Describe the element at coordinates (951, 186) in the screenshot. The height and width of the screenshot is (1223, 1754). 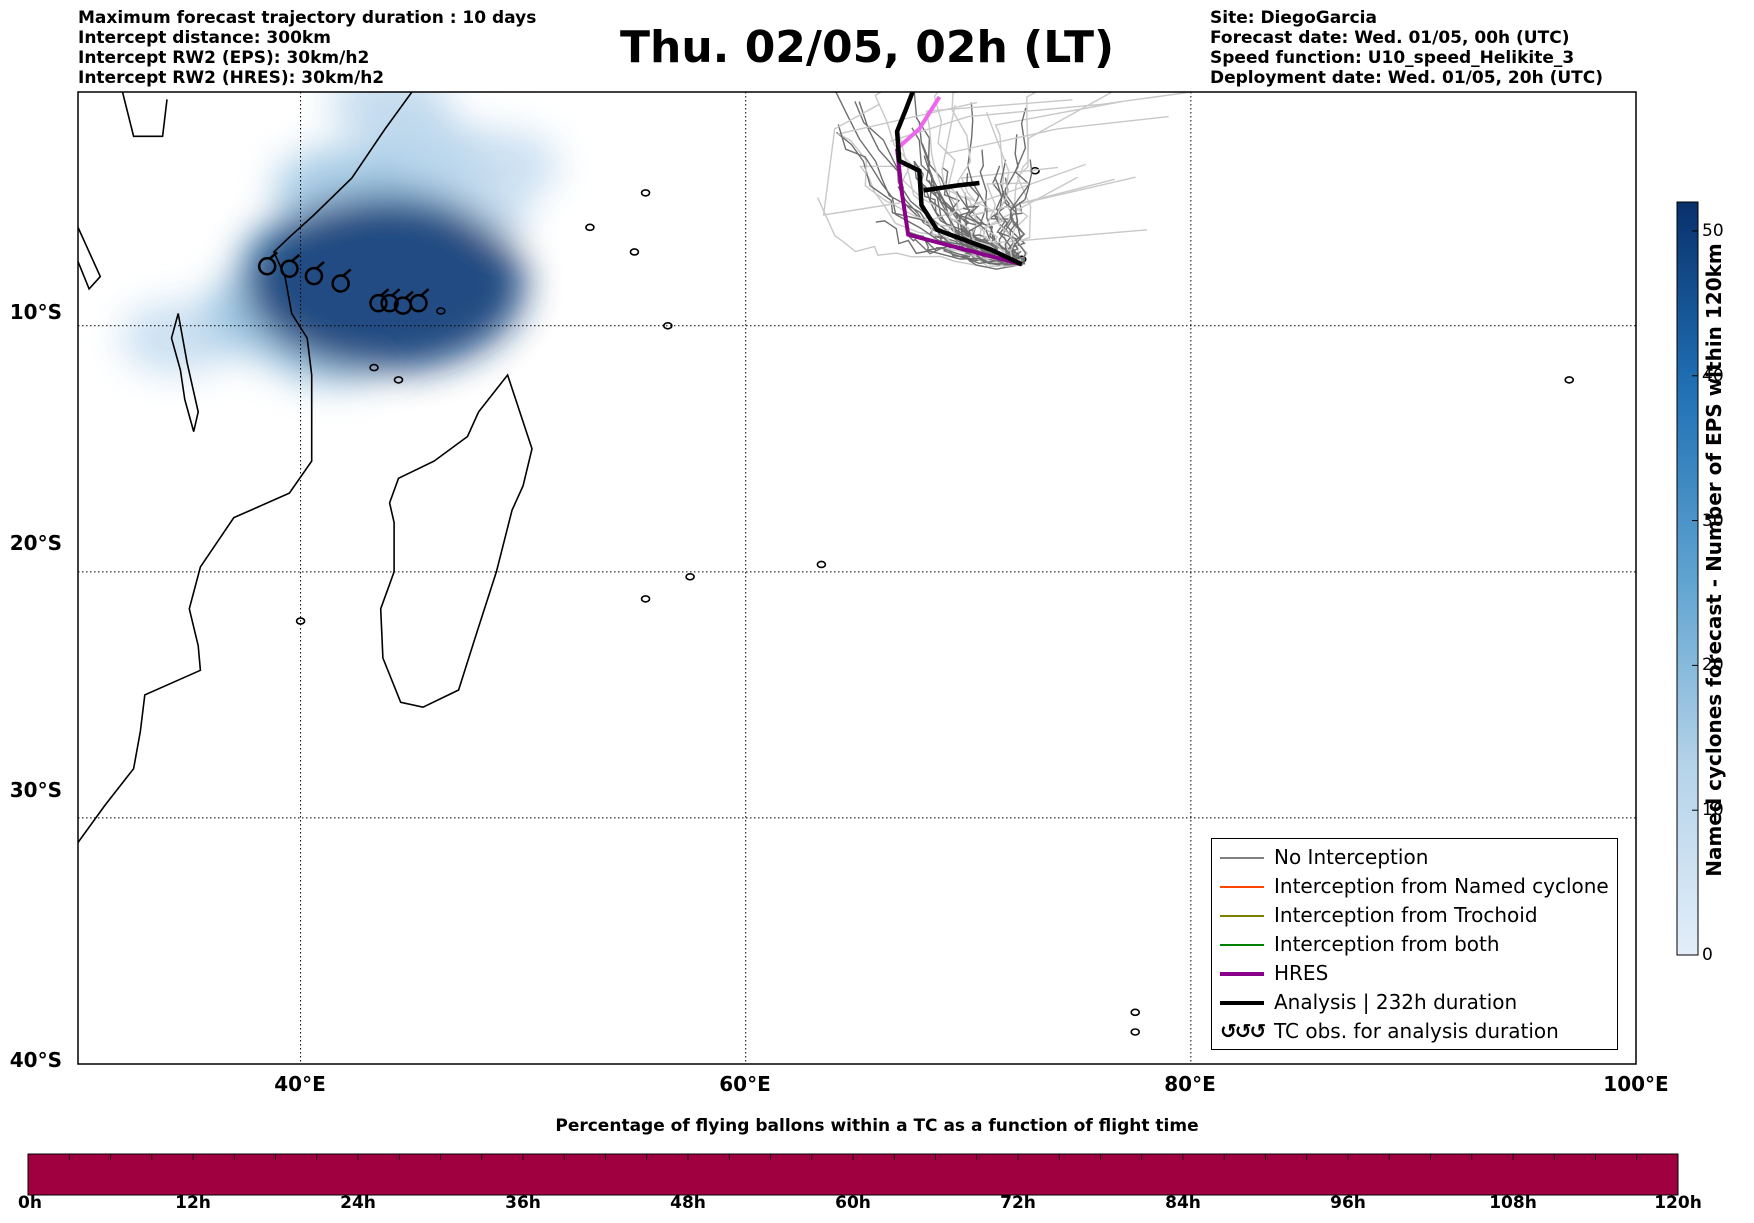
I see `analysis-track-branch` at that location.